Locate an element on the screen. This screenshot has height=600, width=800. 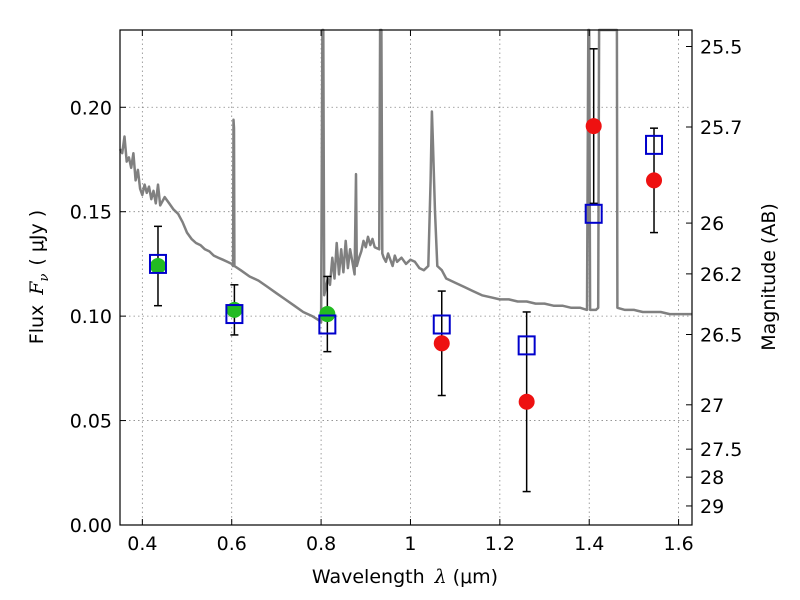
y-tick-label: 0.10 is located at coordinates (91, 317).